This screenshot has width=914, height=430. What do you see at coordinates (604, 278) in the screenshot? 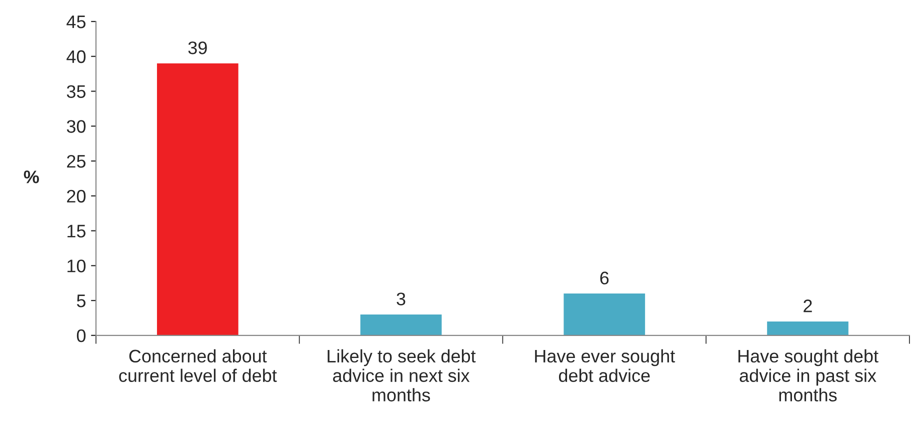
I see `data-label: 6` at bounding box center [604, 278].